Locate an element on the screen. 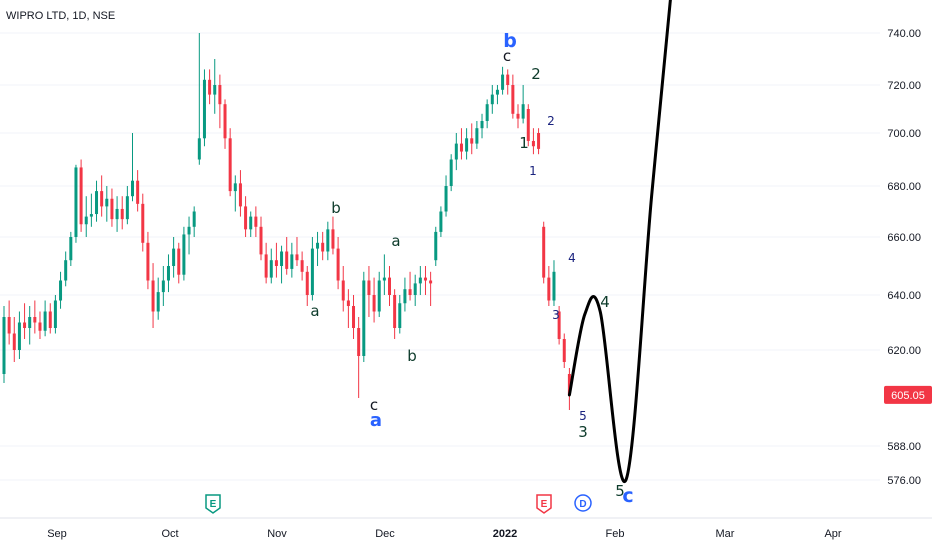  wave-label: 2 is located at coordinates (536, 74).